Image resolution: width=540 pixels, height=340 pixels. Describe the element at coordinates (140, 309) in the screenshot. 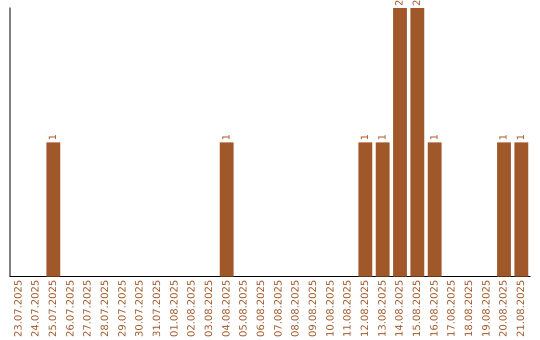

I see `x-tick-label: 30.07.2025` at that location.